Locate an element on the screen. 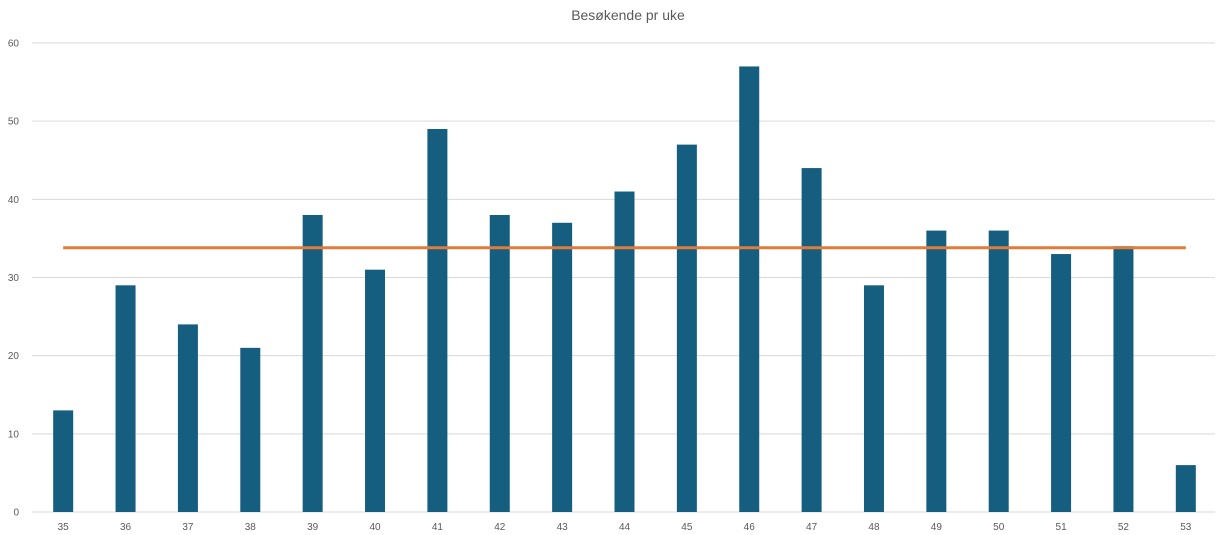 The width and height of the screenshot is (1217, 535). x-tick-label: 37 is located at coordinates (188, 527).